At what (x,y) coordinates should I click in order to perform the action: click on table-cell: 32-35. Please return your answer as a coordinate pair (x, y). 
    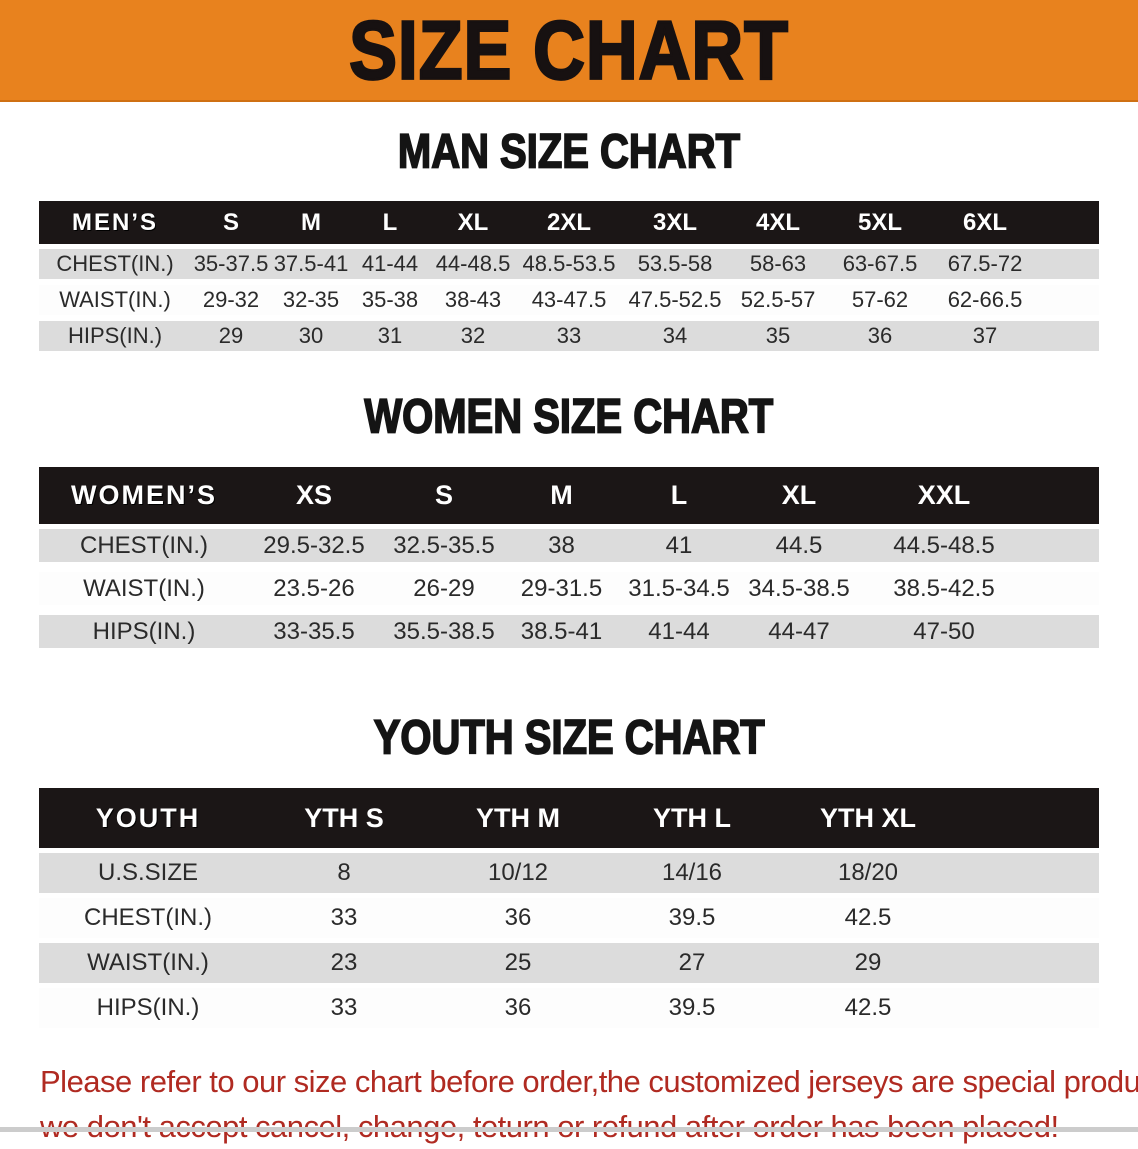
    Looking at the image, I should click on (311, 303).